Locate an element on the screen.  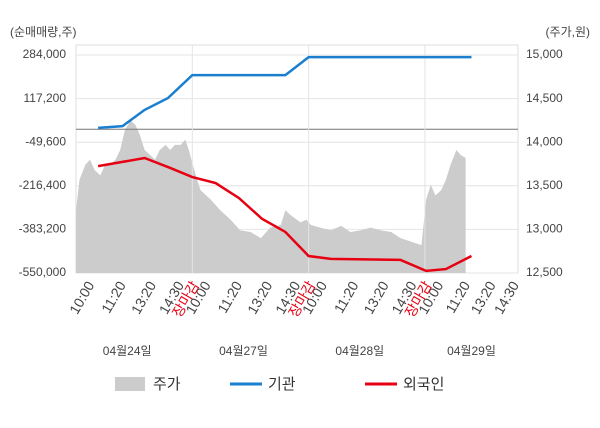
legend-label: 기관 is located at coordinates (282, 384).